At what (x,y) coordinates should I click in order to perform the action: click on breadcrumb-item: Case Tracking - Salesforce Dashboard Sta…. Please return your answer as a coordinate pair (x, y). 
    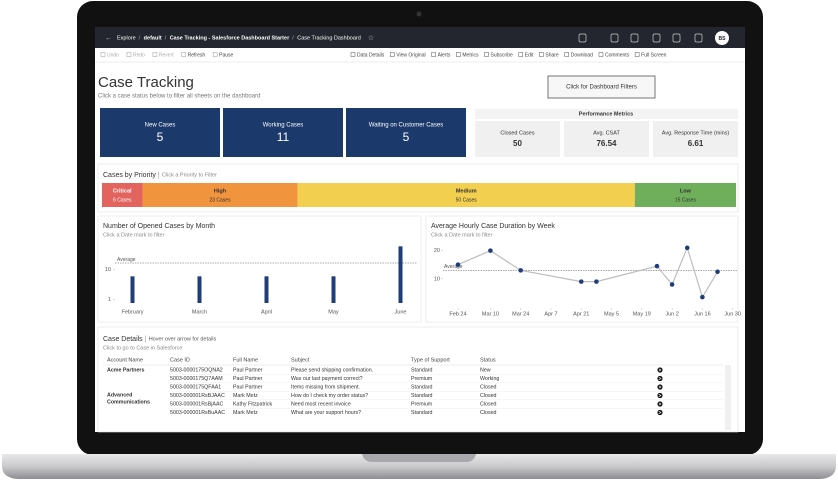
    Looking at the image, I should click on (230, 38).